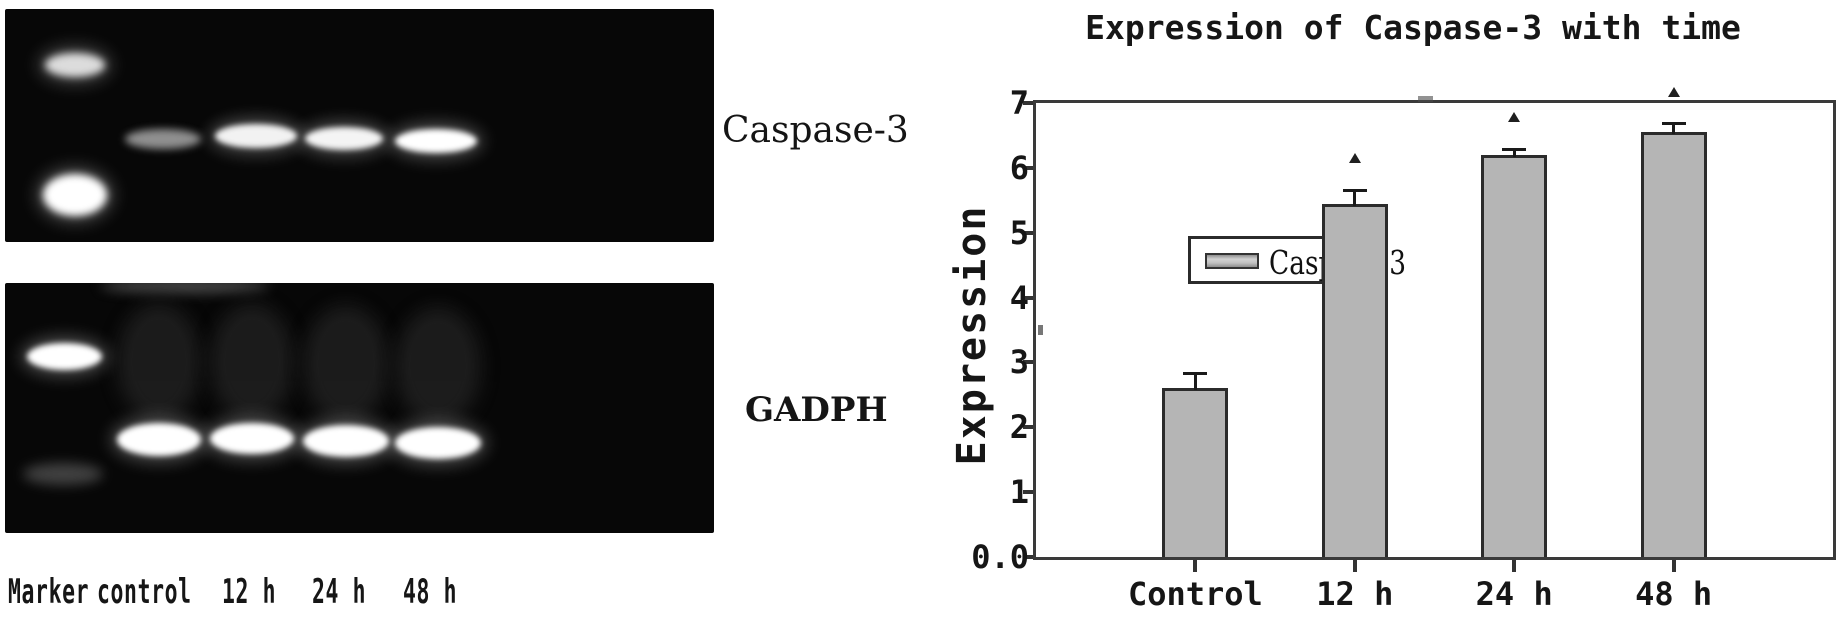 The image size is (1843, 632). What do you see at coordinates (63, 474) in the screenshot?
I see `gel-band-marker-lower-faint` at bounding box center [63, 474].